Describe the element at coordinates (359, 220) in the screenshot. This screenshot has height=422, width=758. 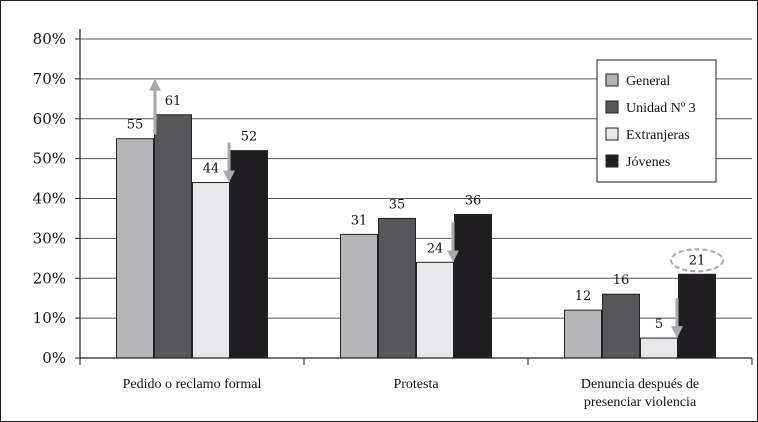
I see `data-label: 31` at that location.